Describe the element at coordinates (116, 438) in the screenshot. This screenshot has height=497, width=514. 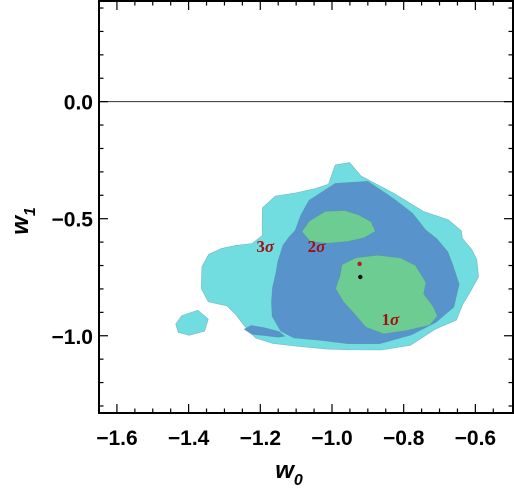
I see `x-tick-label: −1.6` at that location.